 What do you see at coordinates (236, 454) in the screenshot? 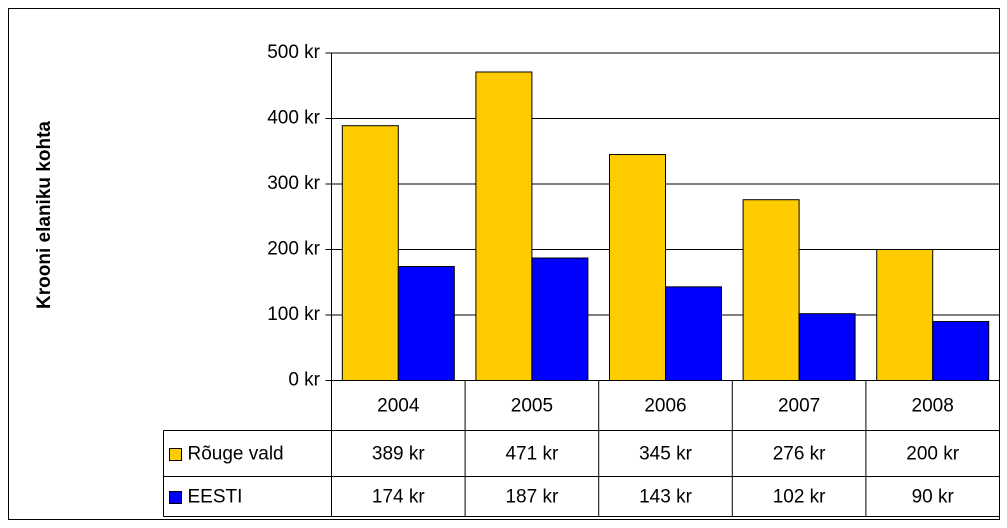
I see `legend-label: Rõuge vald` at bounding box center [236, 454].